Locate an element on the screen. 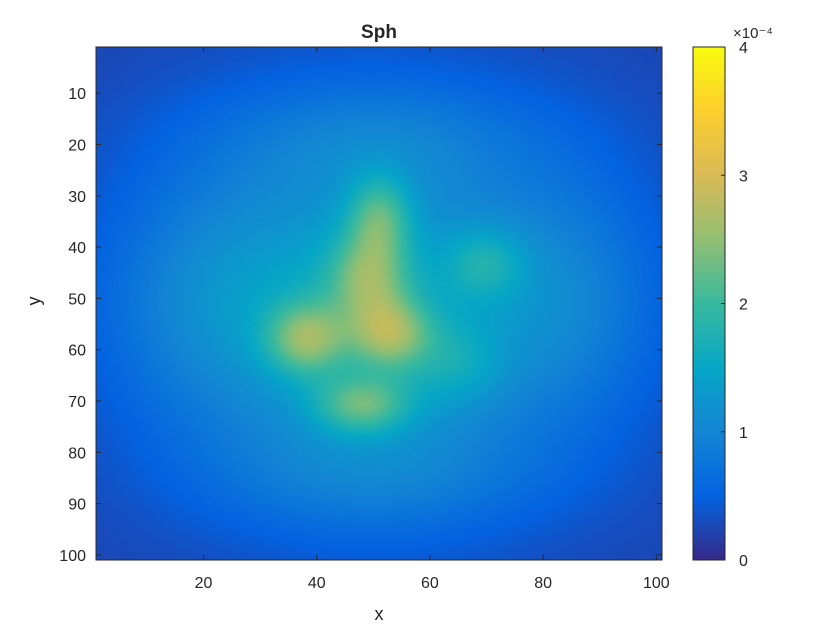 The height and width of the screenshot is (630, 840). y-axis-label: y is located at coordinates (34, 301).